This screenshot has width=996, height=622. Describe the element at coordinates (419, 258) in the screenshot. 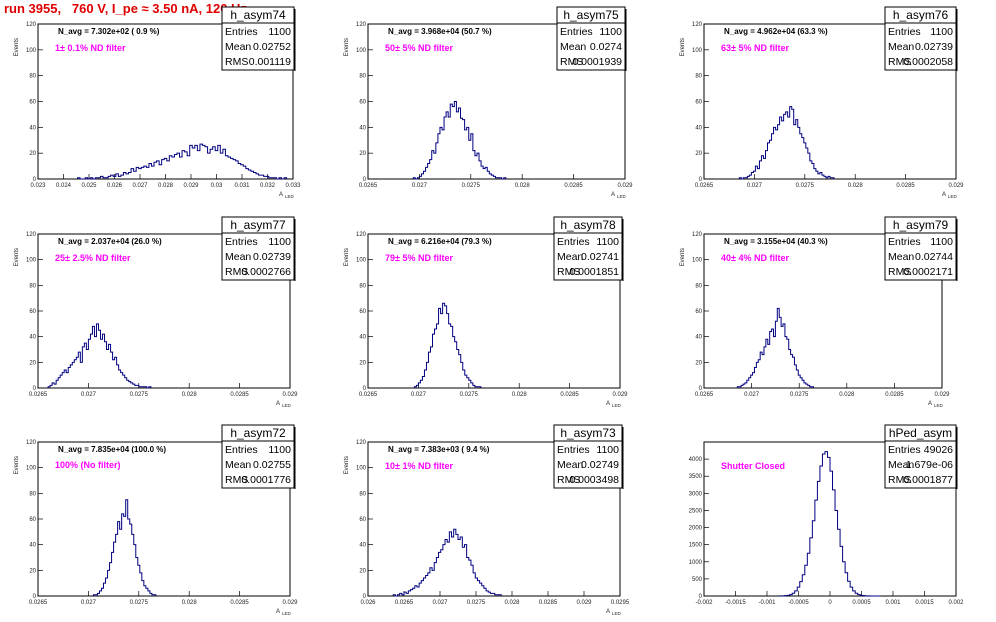

I see `filter-annotation: 79± 5% ND filter` at that location.